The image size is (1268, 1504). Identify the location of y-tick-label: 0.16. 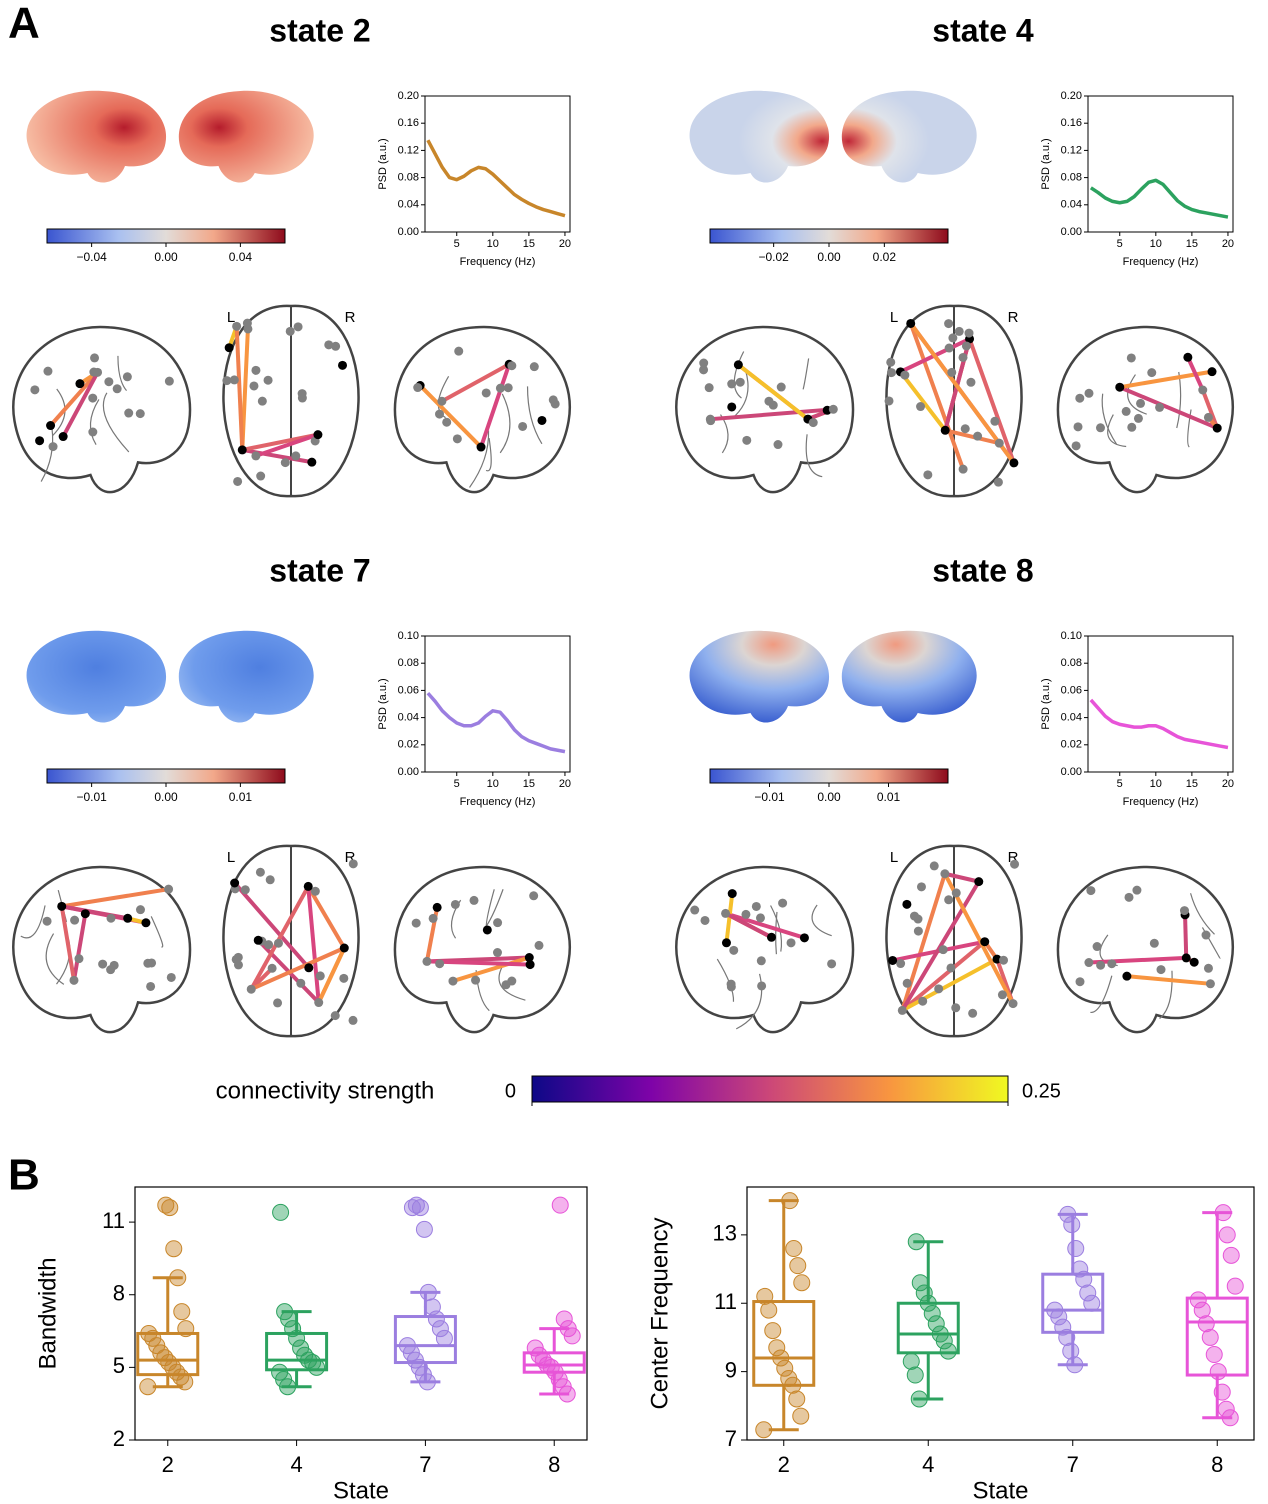
(1071, 123).